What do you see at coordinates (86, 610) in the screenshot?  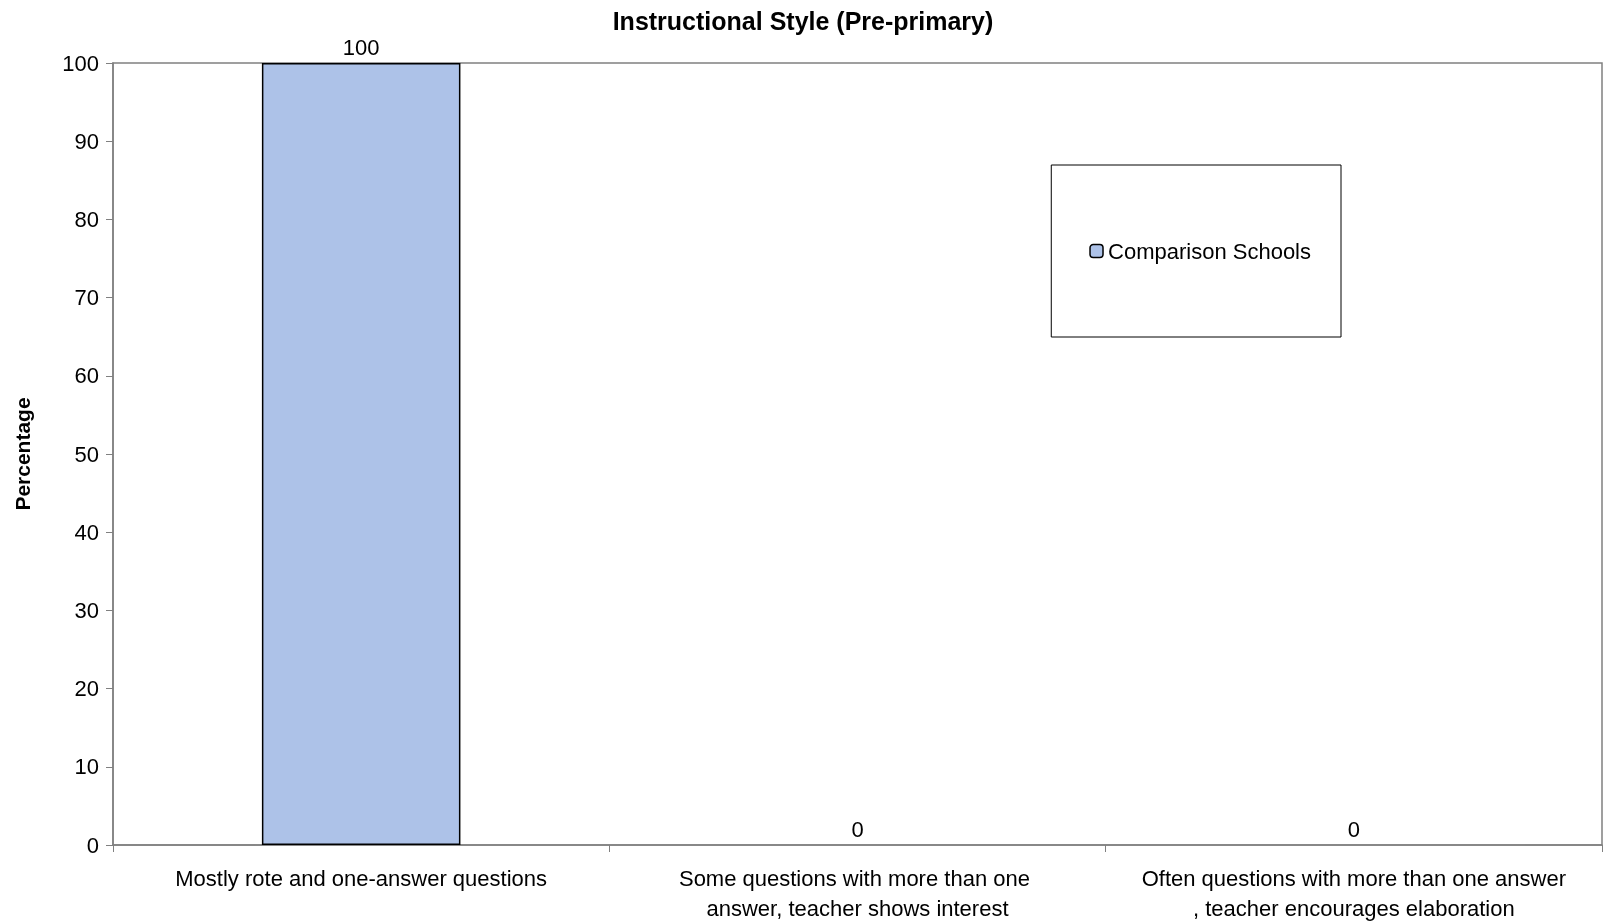 I see `y-tick-label: 30` at bounding box center [86, 610].